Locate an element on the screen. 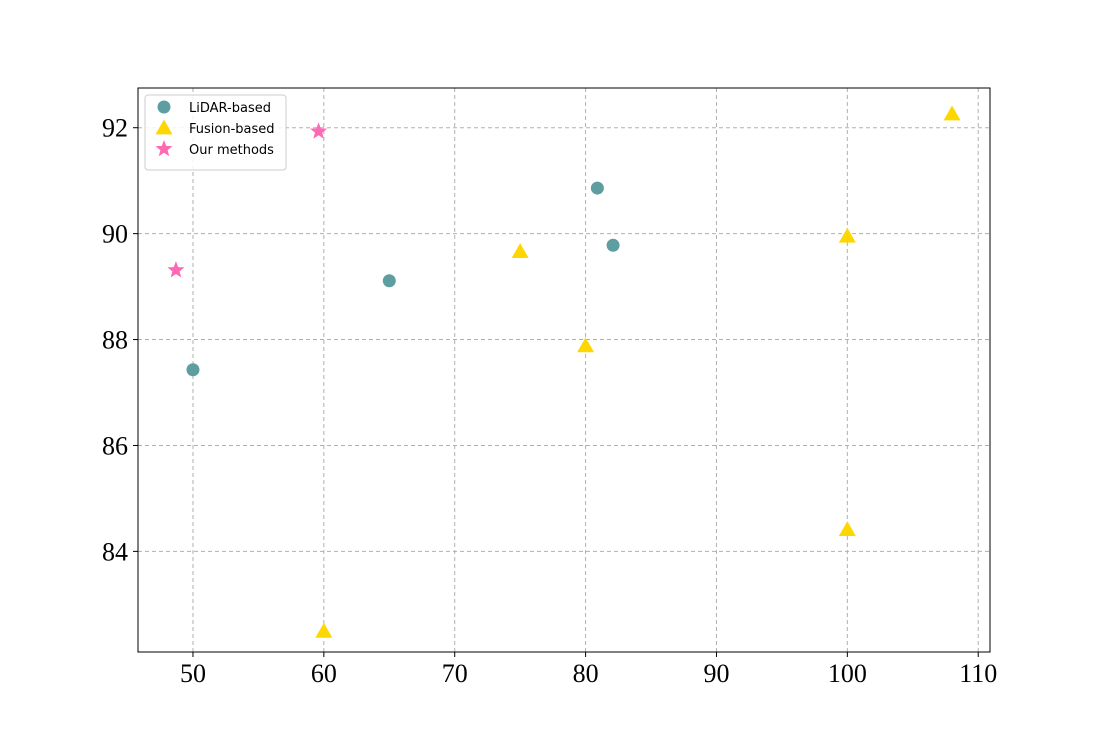  legend-label: Our methods is located at coordinates (231, 150).